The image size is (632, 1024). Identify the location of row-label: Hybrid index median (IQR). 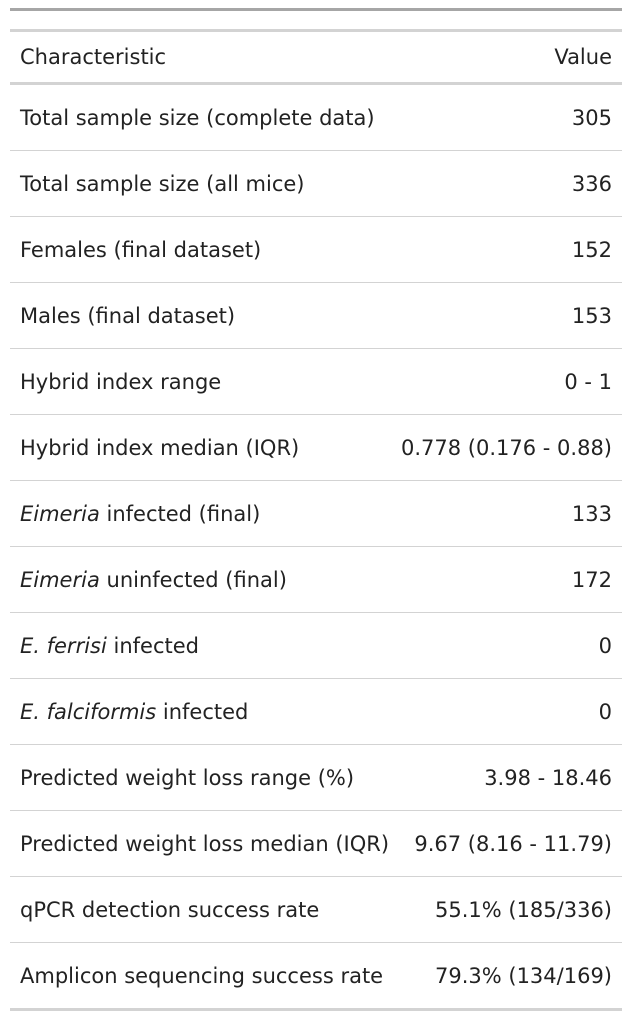
(154, 448).